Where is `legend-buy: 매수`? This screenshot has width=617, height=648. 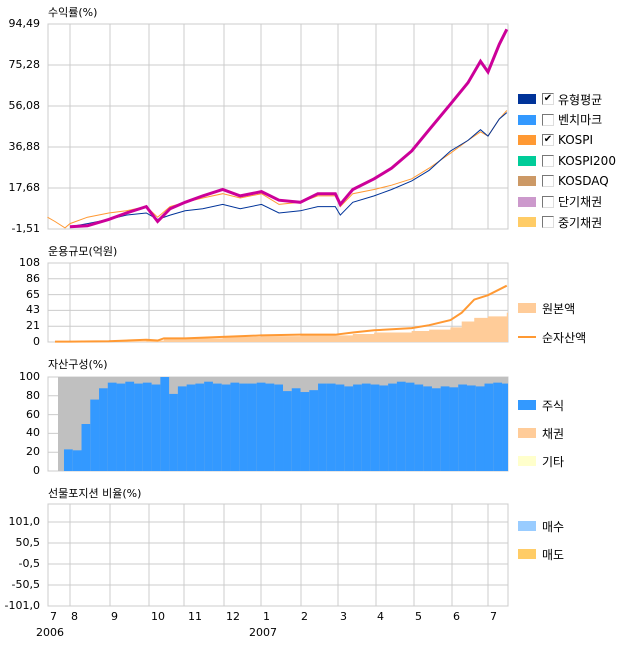
legend-buy: 매수 is located at coordinates (541, 526).